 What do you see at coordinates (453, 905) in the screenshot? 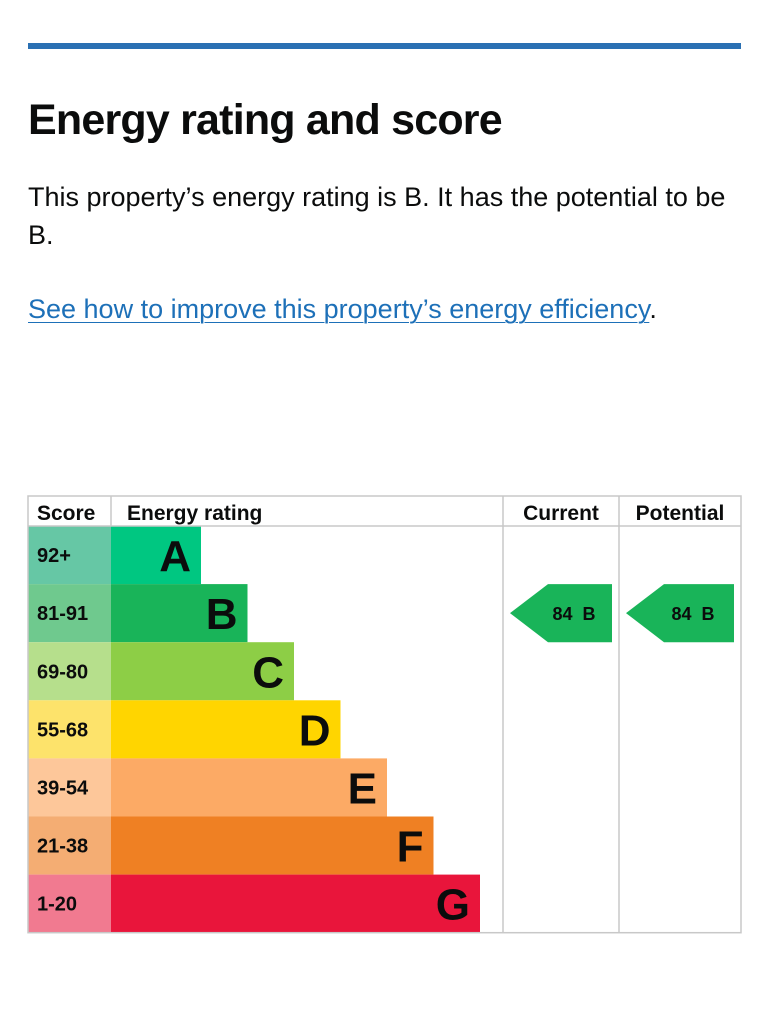
I see `rating-letter-g: G` at bounding box center [453, 905].